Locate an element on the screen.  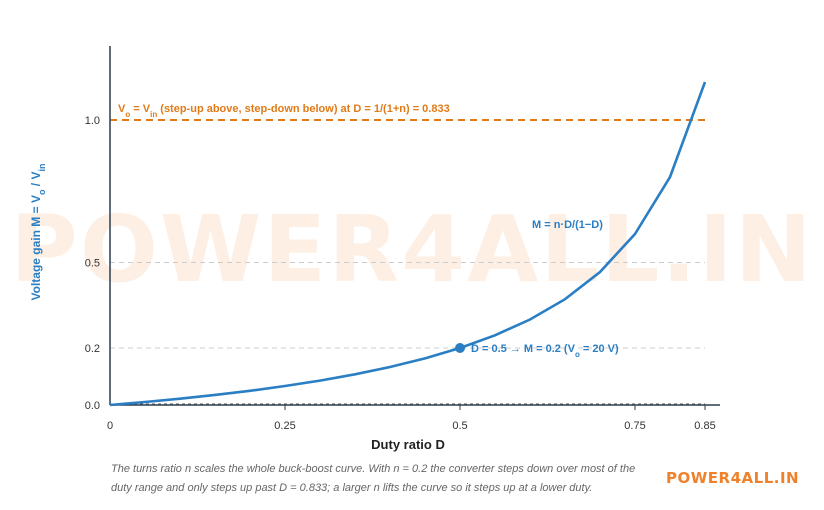
grid-layer is located at coordinates (407, 305).